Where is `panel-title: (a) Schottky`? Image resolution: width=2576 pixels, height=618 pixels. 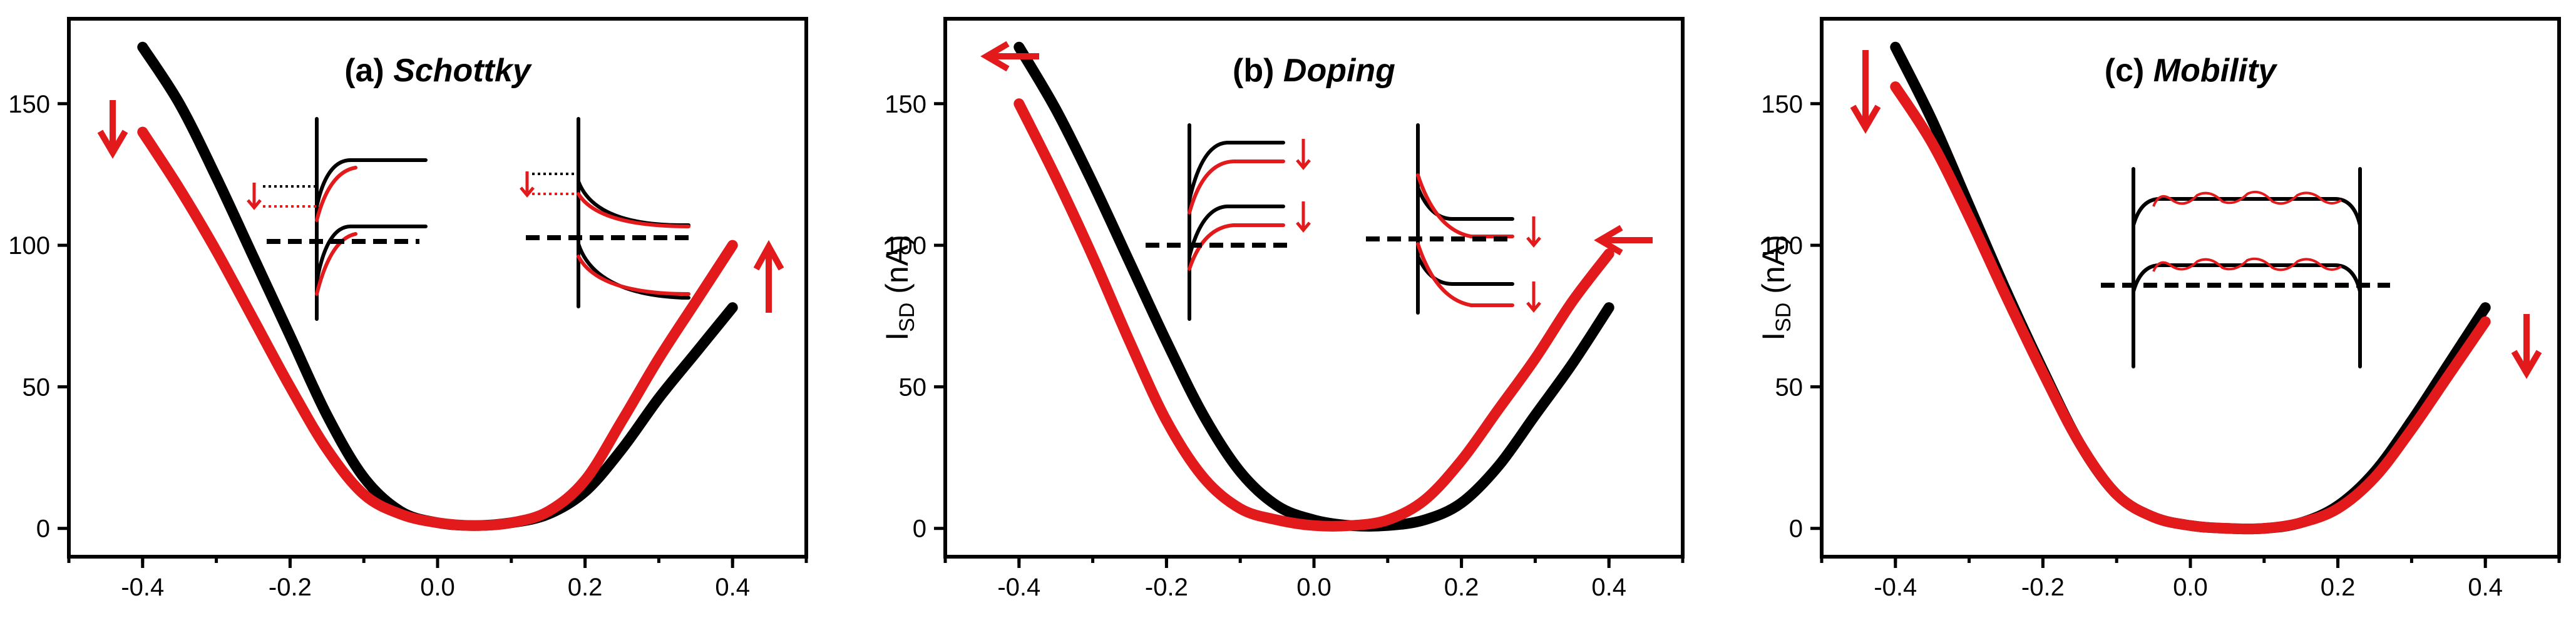
panel-title: (a) Schottky is located at coordinates (438, 71).